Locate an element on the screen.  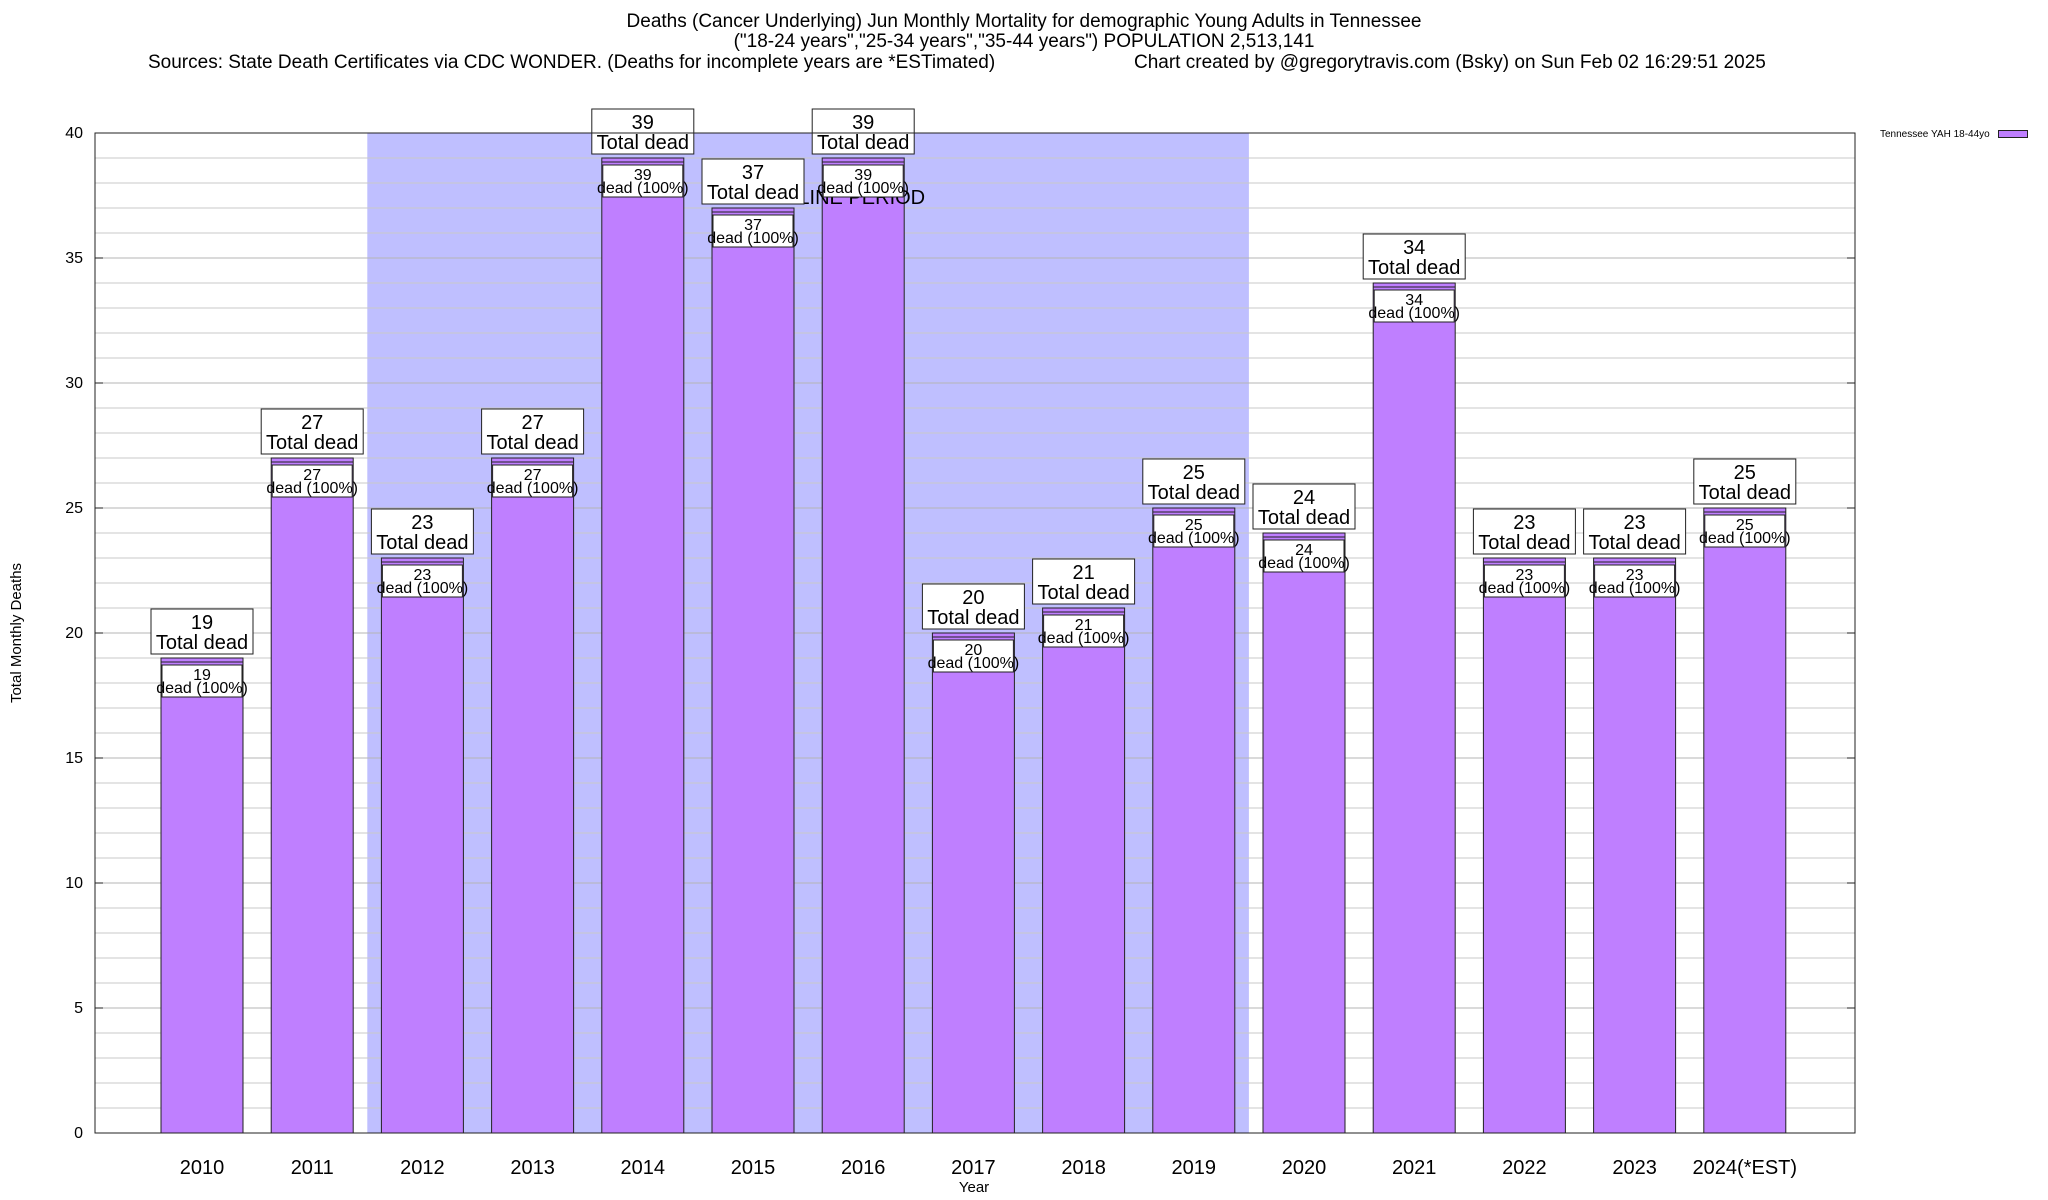
y-tick-label: 25 is located at coordinates (74, 508).